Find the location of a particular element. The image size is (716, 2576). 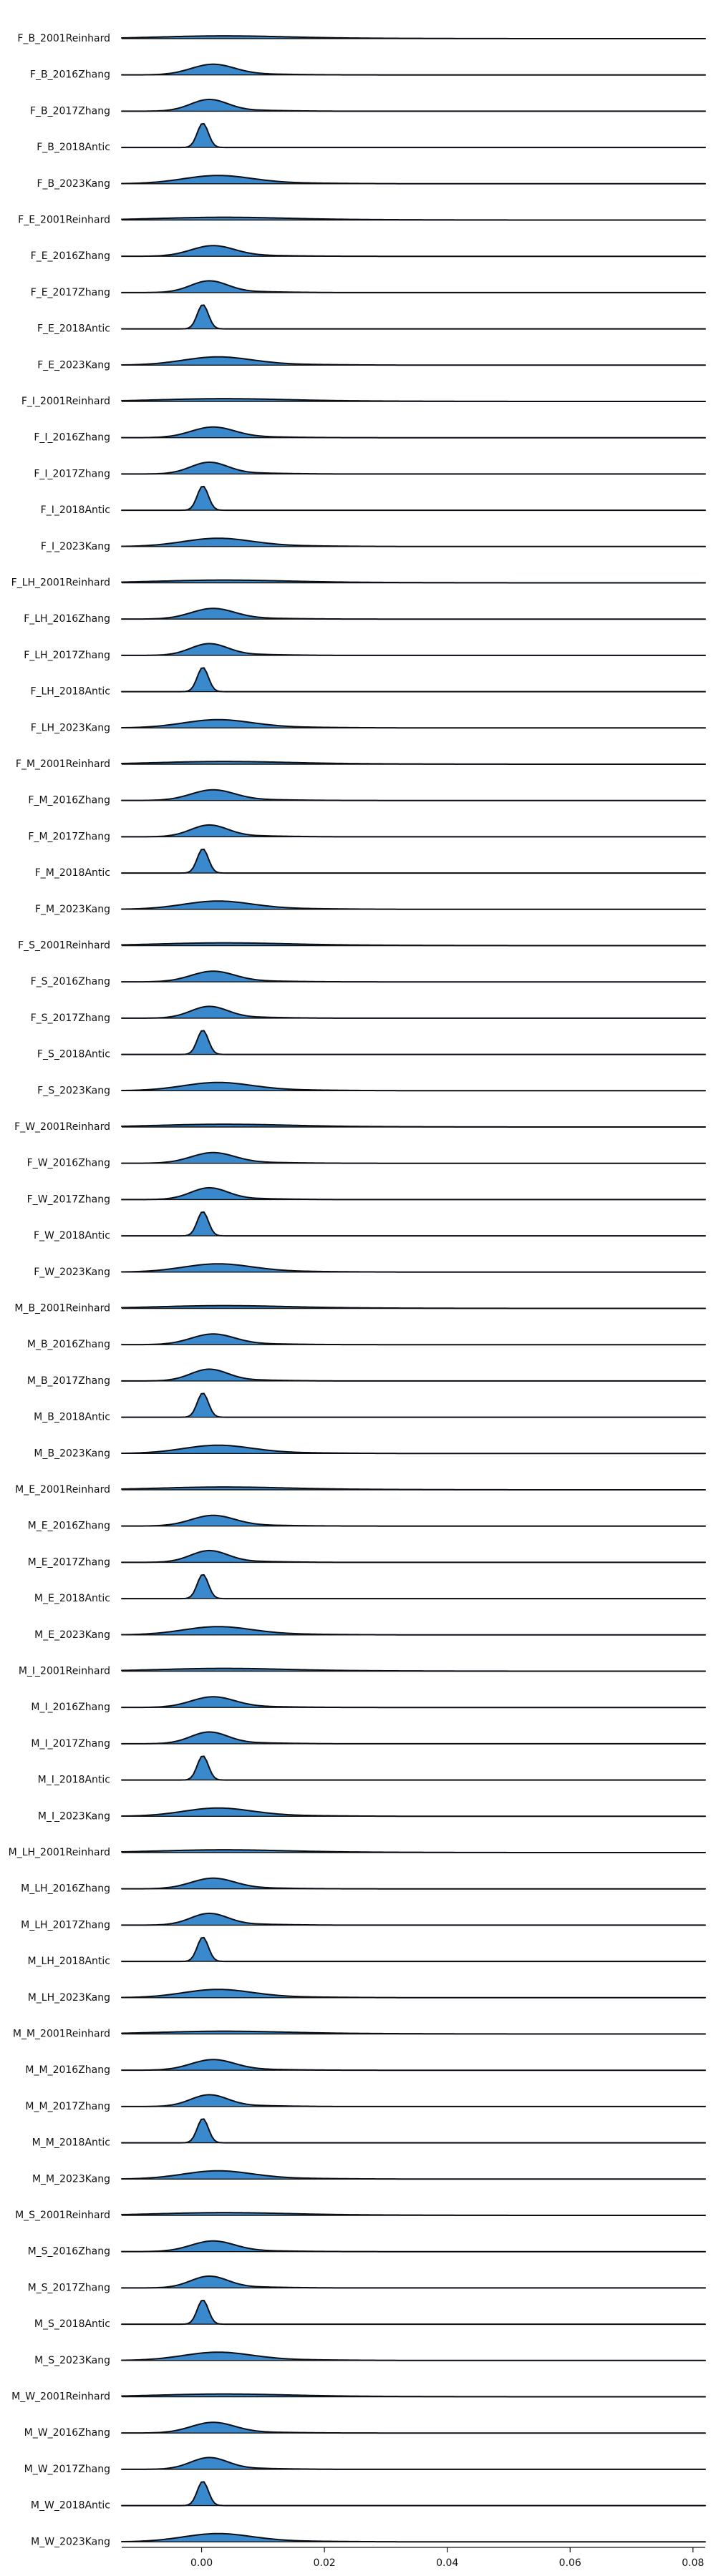

ridge-row: M_E_2017Zhang is located at coordinates (367, 1558).